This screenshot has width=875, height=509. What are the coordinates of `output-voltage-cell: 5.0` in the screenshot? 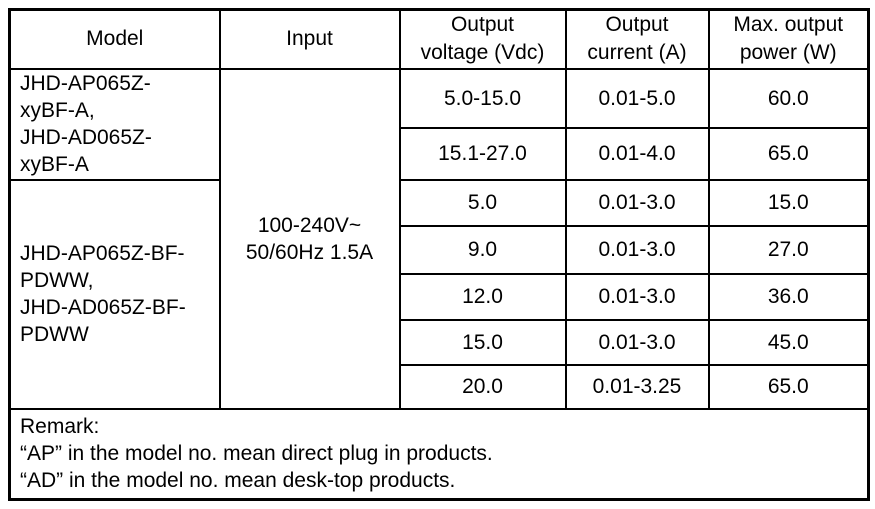 It's located at (482, 202).